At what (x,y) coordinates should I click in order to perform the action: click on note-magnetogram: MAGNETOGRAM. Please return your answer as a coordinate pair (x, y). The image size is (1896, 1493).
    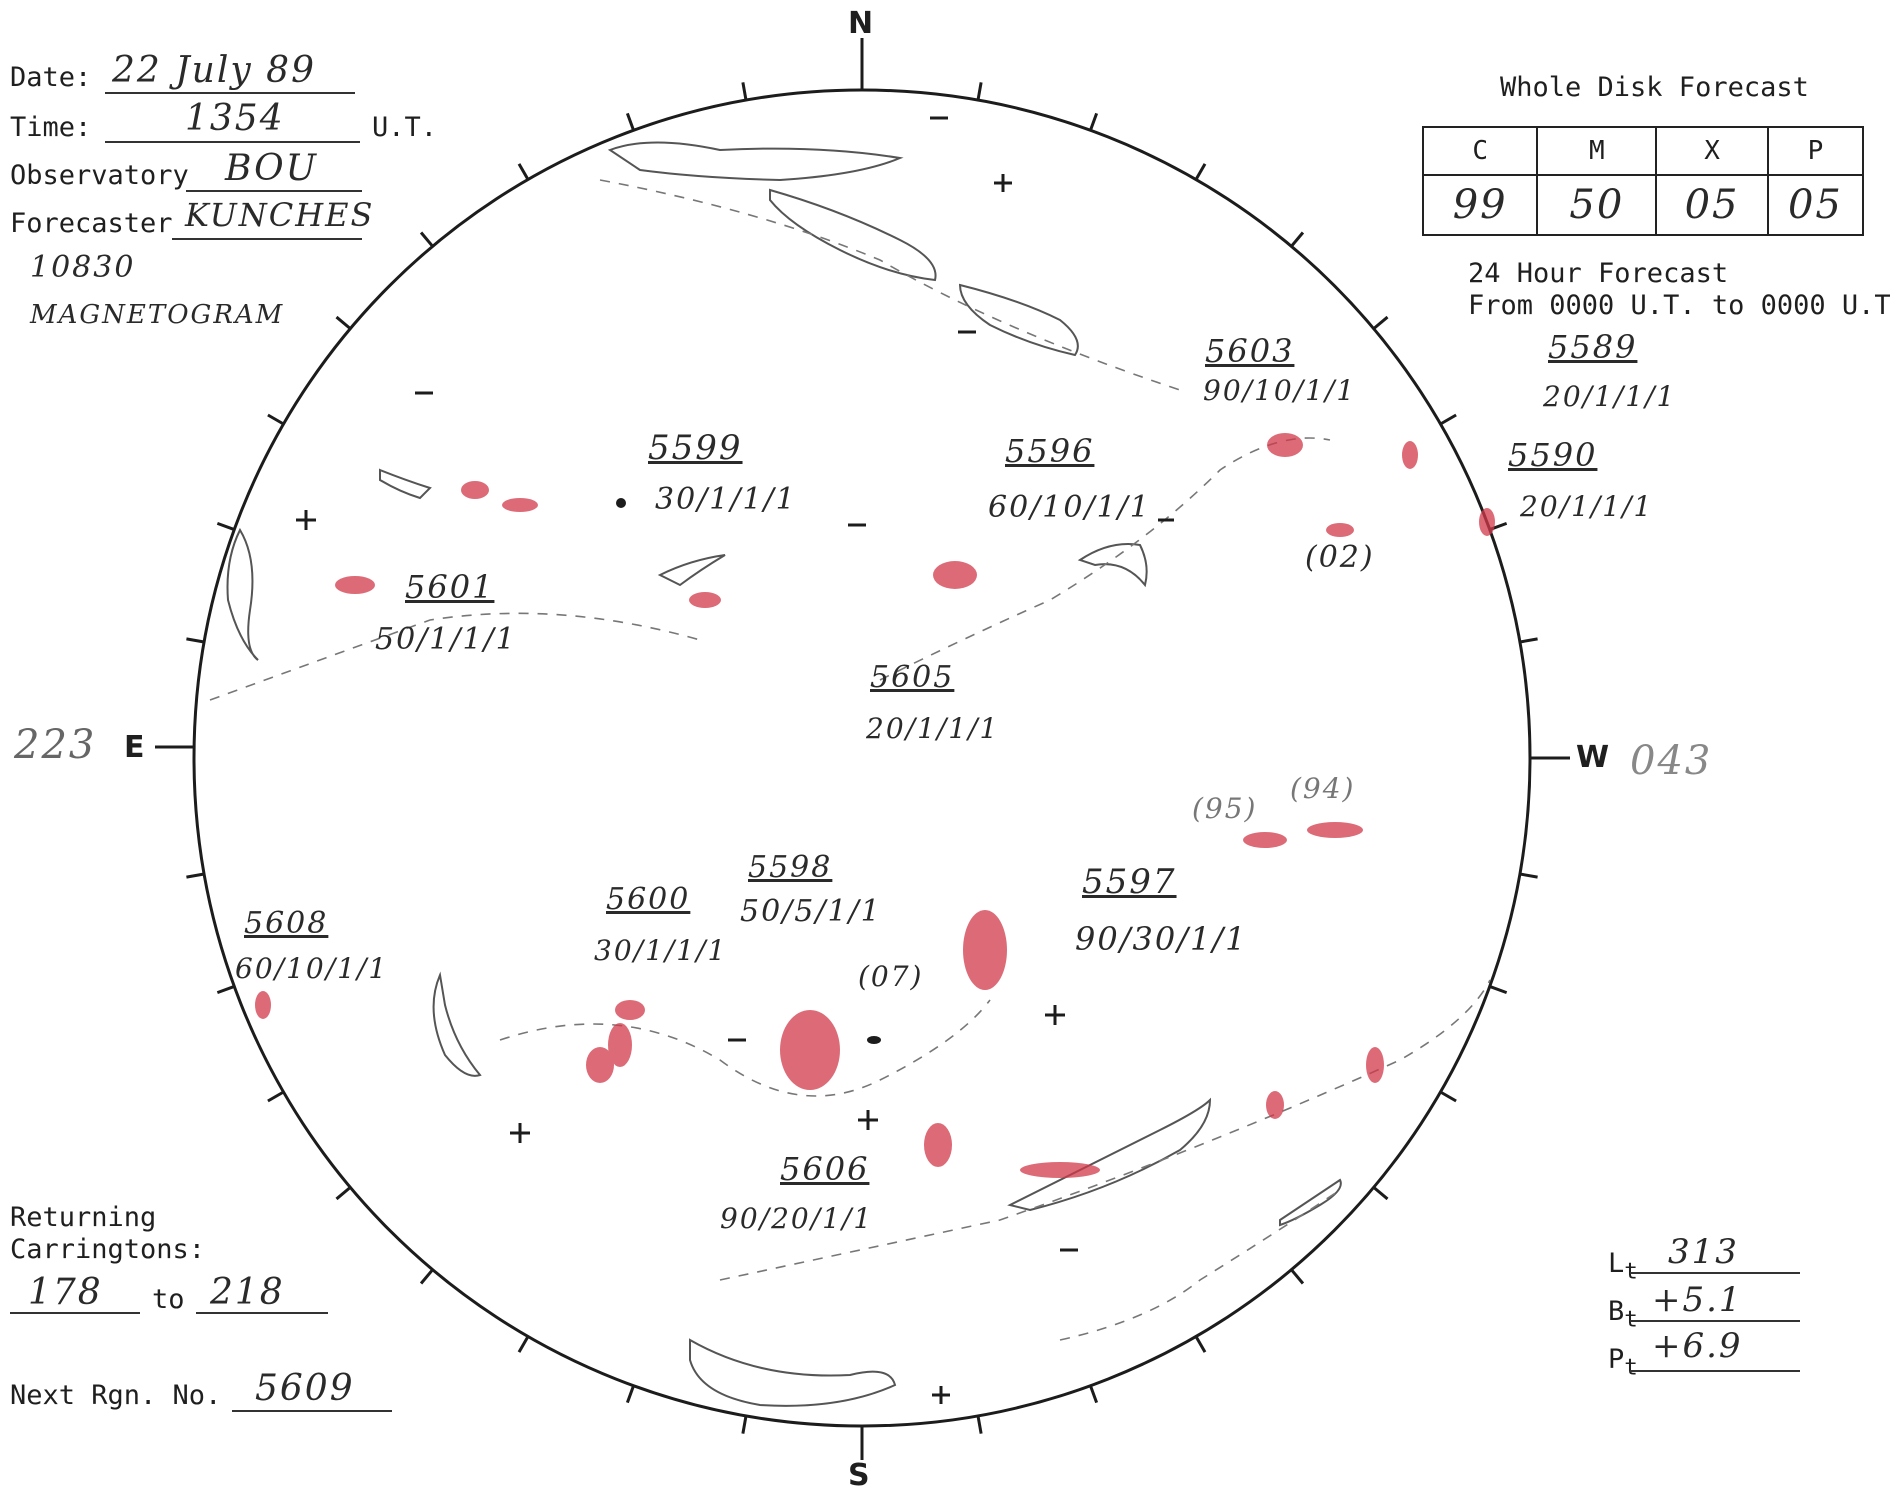
    Looking at the image, I should click on (157, 315).